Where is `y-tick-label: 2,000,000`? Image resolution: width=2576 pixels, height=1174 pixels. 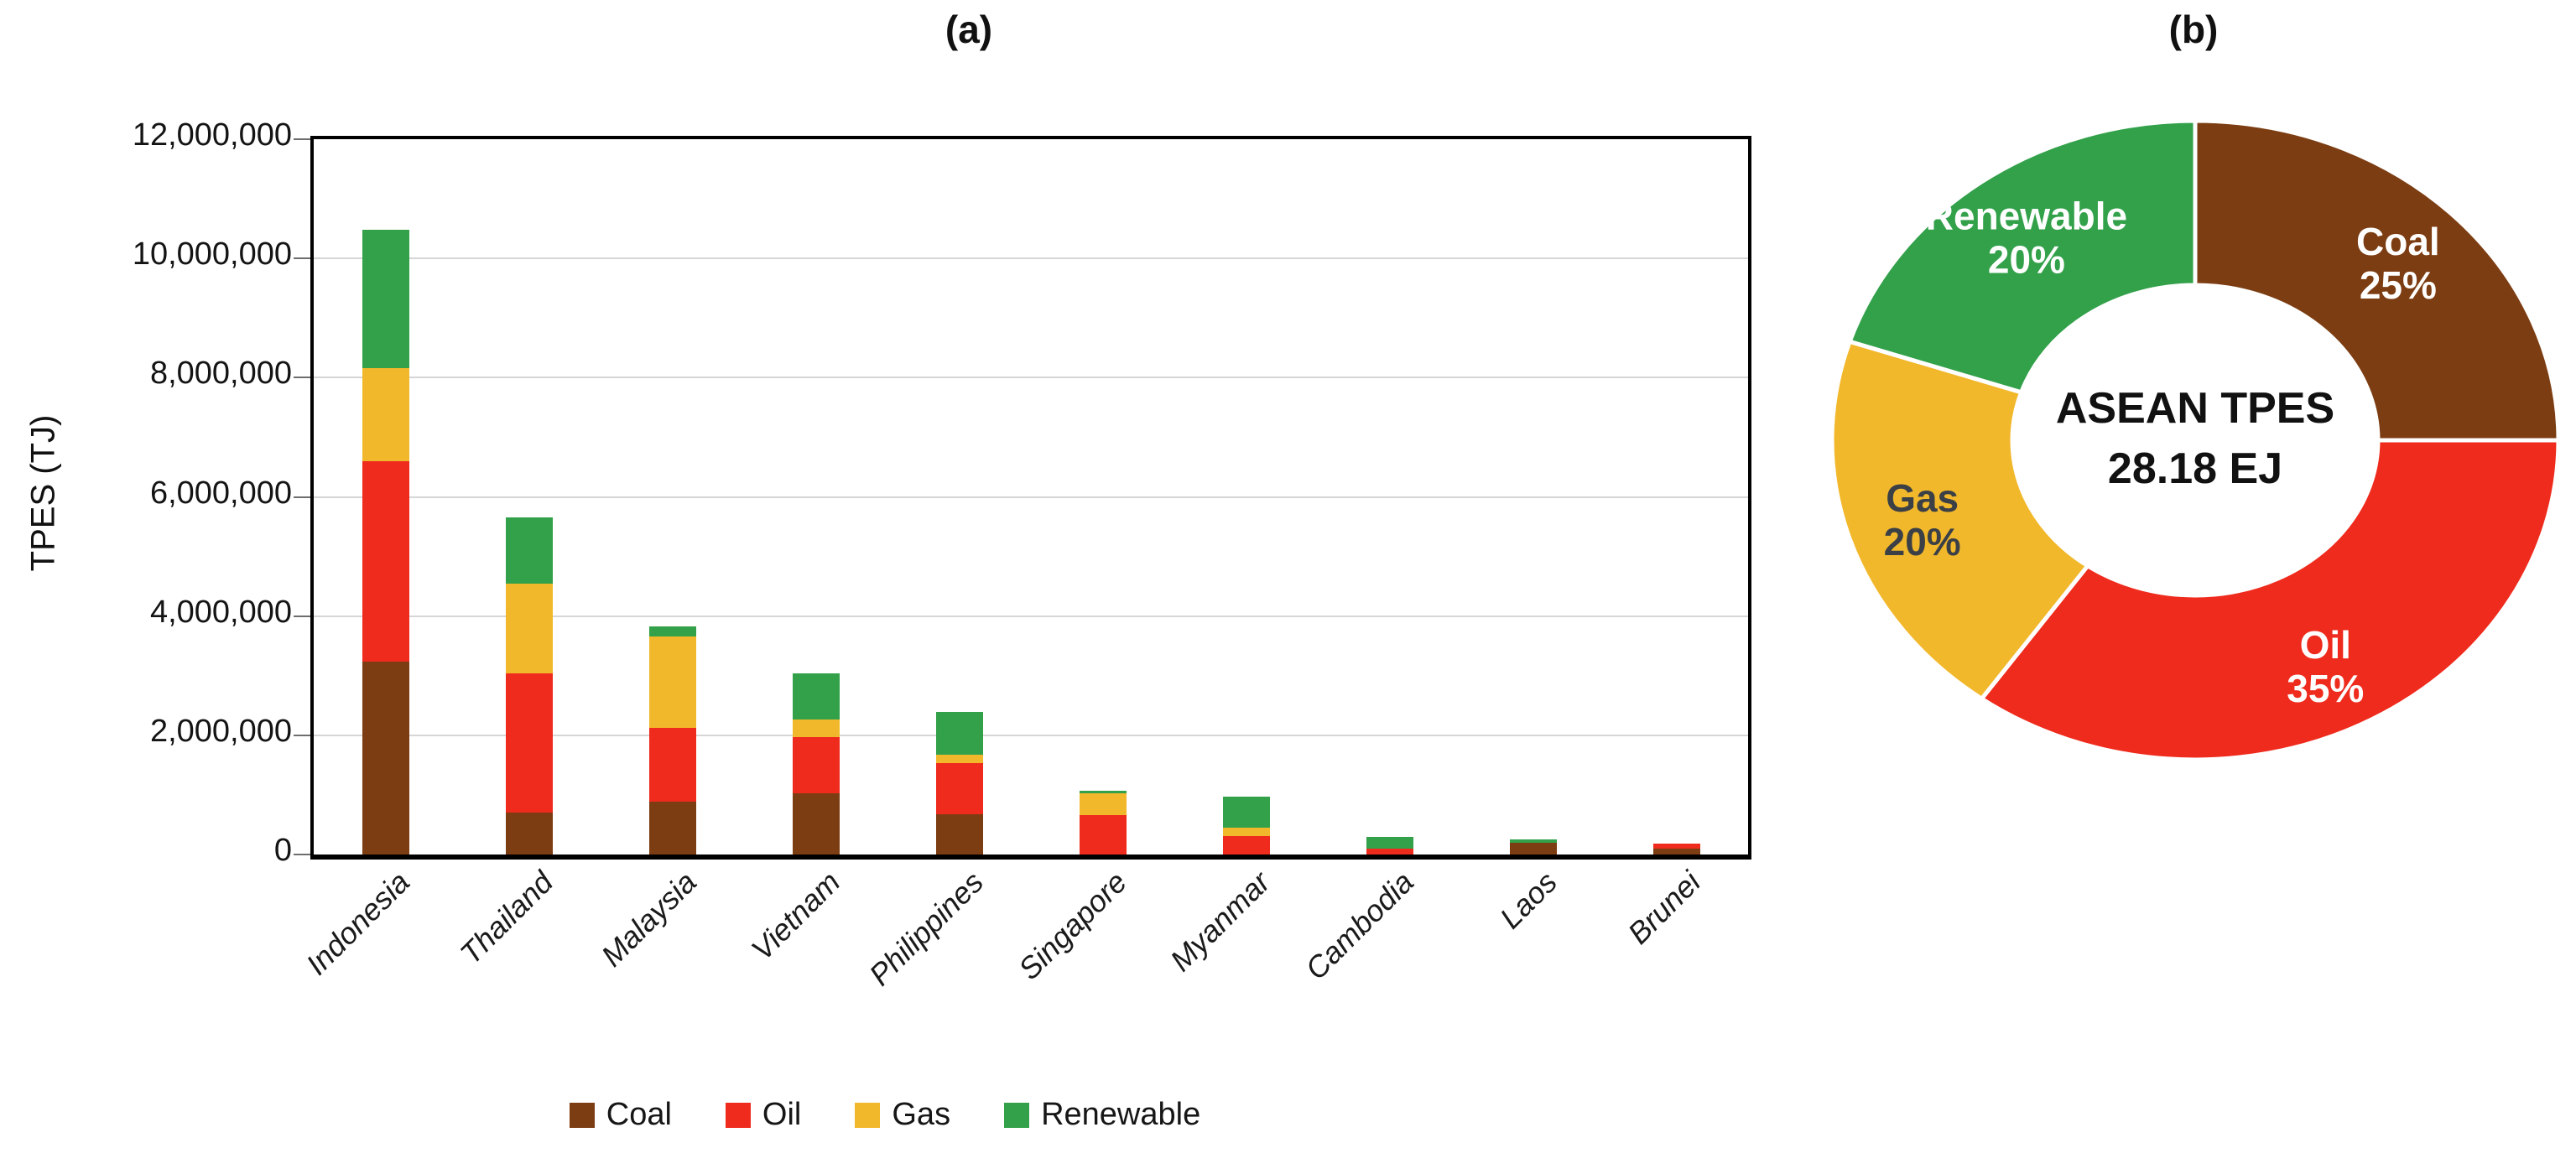 y-tick-label: 2,000,000 is located at coordinates (220, 731).